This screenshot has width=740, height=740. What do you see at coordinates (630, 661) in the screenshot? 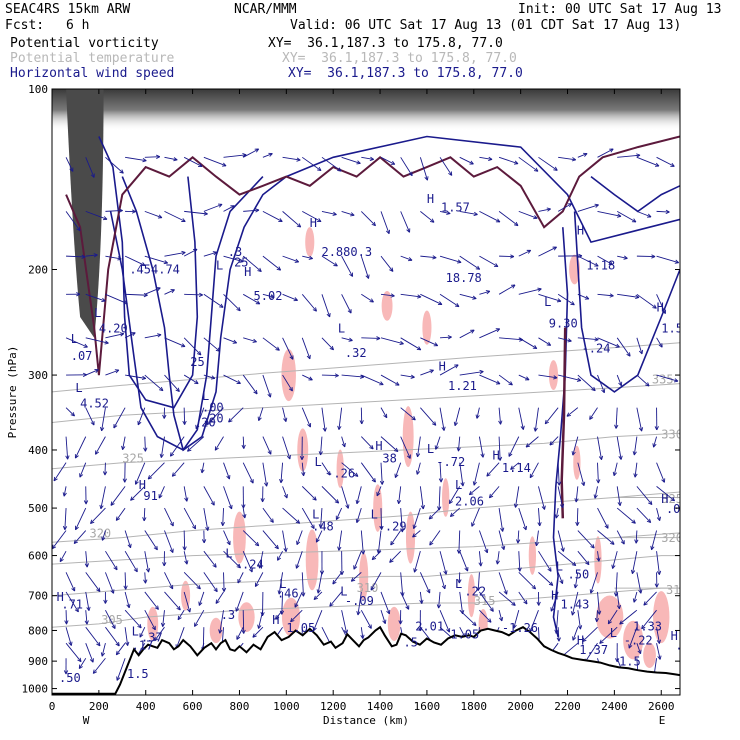
I see `pv-extremum-label: 1.5` at bounding box center [630, 661].